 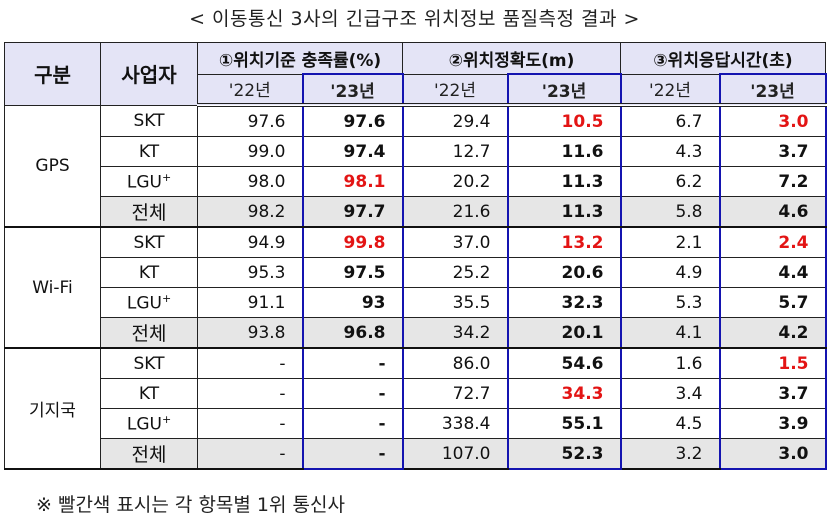 What do you see at coordinates (352, 333) in the screenshot?
I see `value-2023: 96.8` at bounding box center [352, 333].